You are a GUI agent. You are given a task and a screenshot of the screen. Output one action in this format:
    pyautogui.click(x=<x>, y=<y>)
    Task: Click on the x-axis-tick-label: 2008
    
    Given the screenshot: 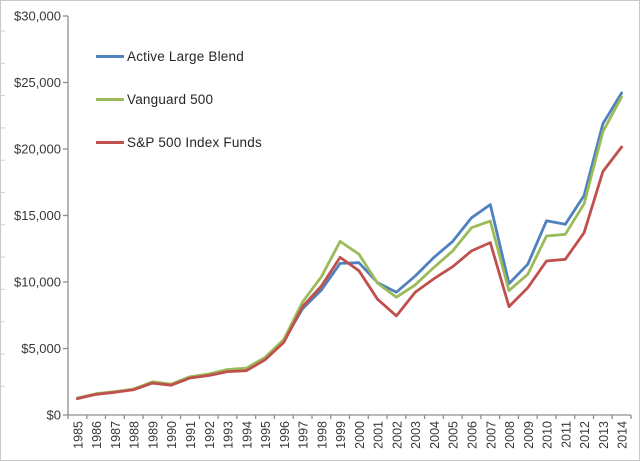 What is the action you would take?
    pyautogui.click(x=510, y=435)
    